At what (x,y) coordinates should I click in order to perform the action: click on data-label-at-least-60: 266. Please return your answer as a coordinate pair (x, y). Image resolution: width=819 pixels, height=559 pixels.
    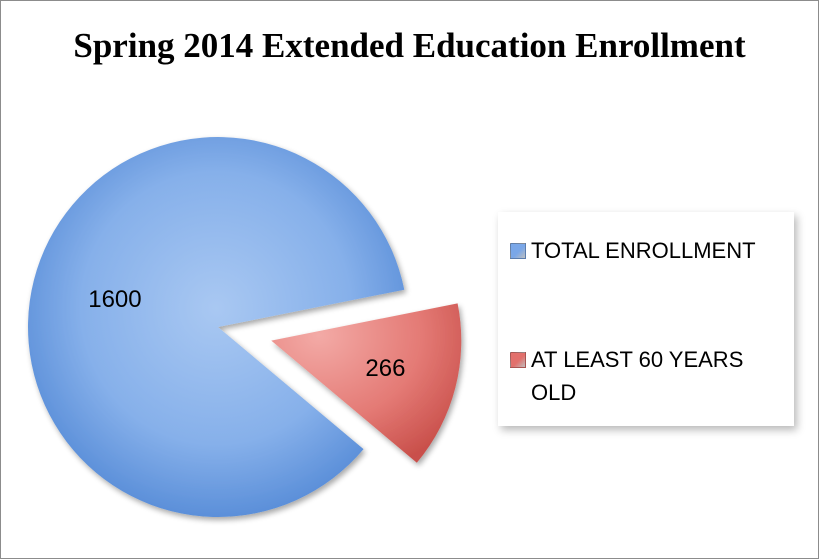
    Looking at the image, I should click on (385, 368).